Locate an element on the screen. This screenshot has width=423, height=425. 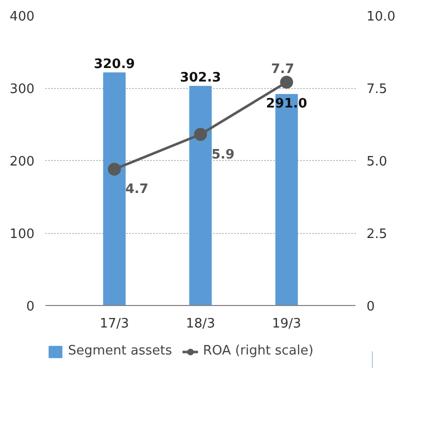
y-tick-label: 100 is located at coordinates (22, 234).